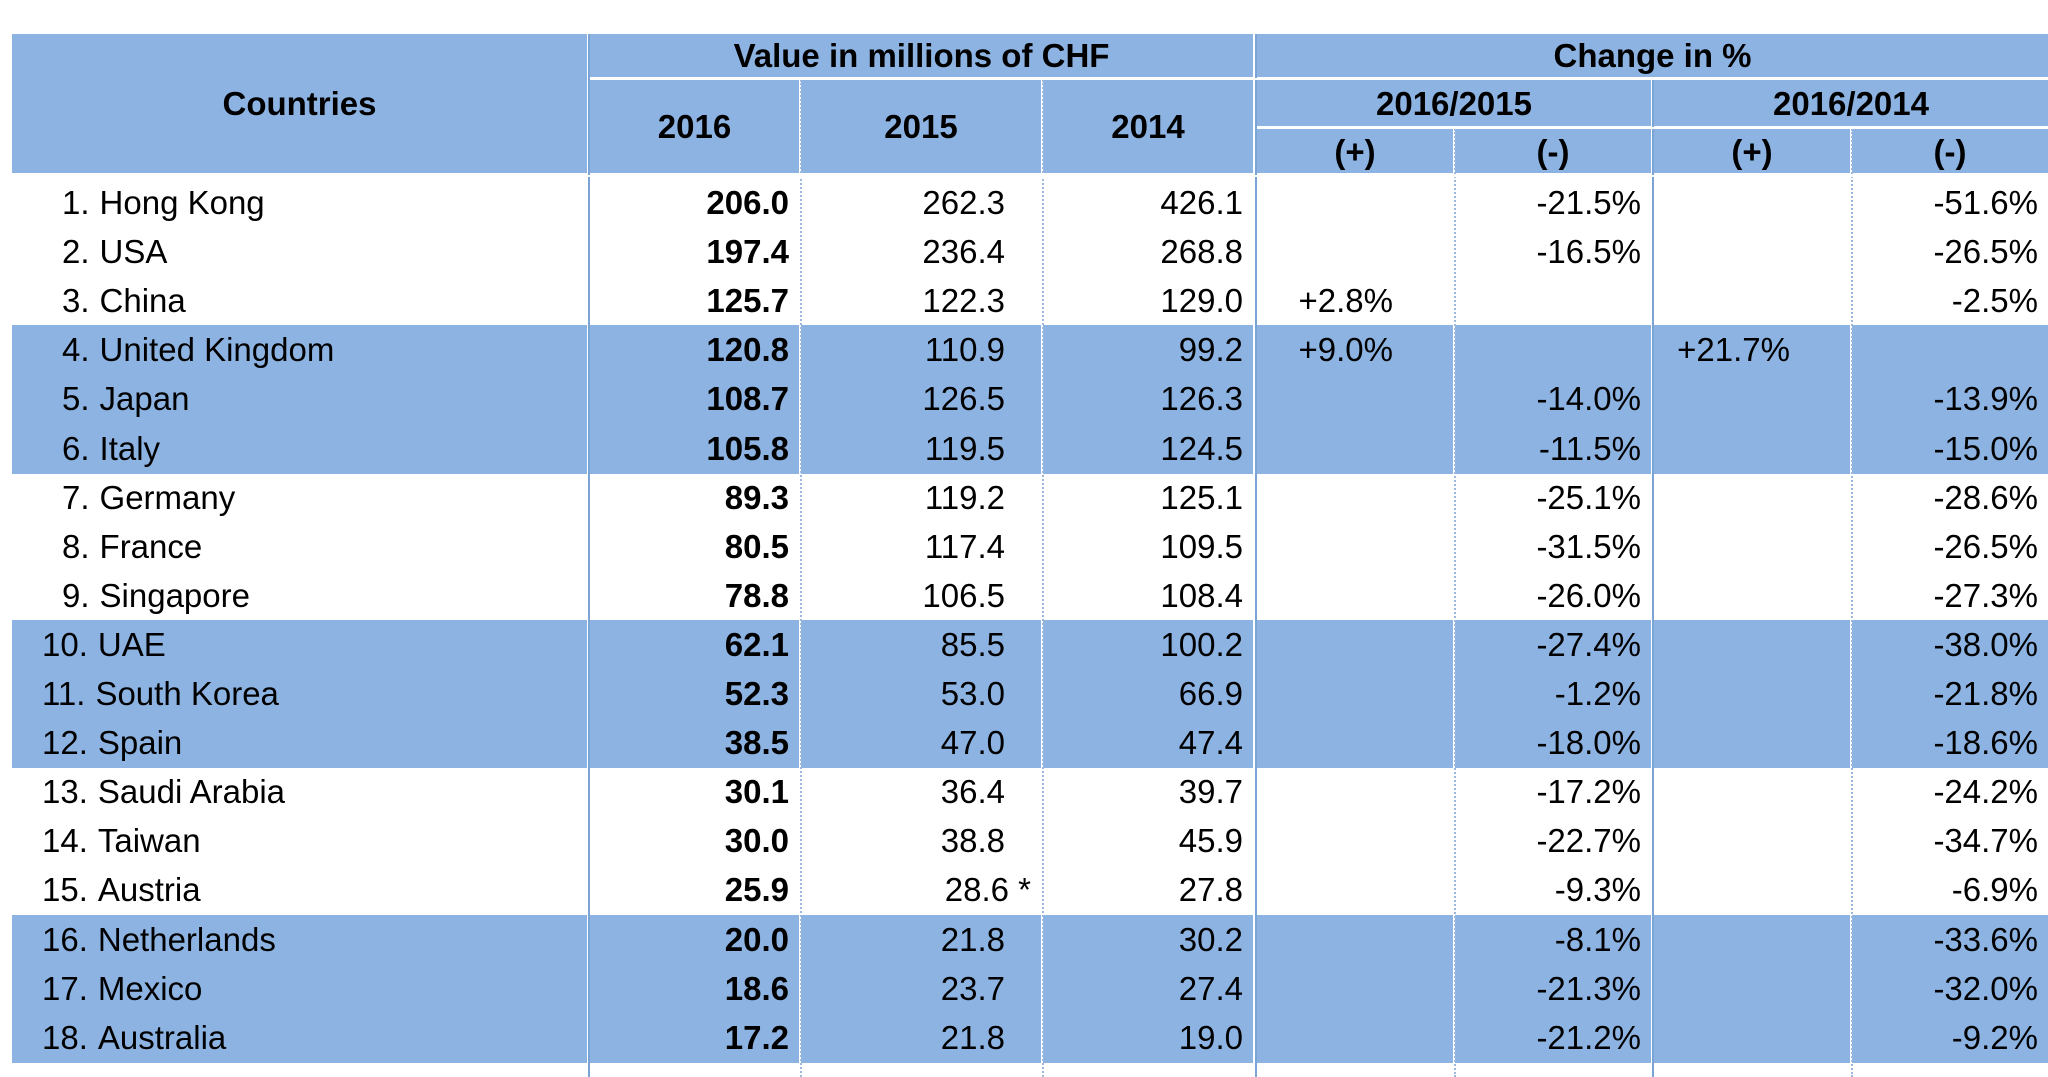 The image size is (2048, 1077). What do you see at coordinates (1994, 301) in the screenshot?
I see `cell-c2m: -2.5%` at bounding box center [1994, 301].